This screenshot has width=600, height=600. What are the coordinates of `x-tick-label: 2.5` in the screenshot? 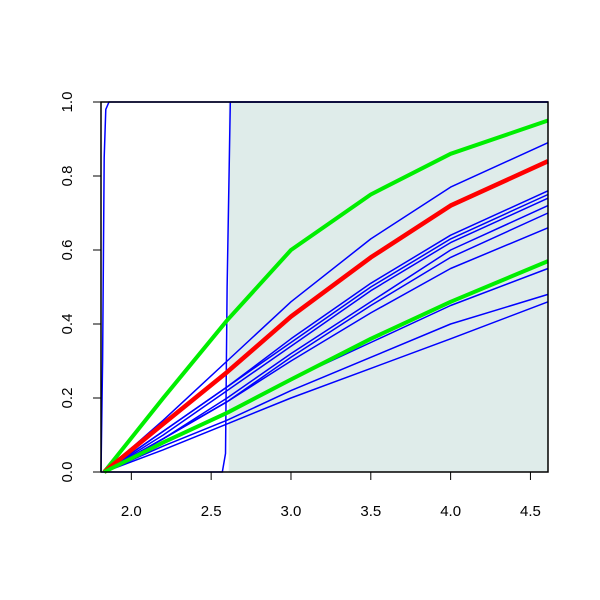 It's located at (211, 511).